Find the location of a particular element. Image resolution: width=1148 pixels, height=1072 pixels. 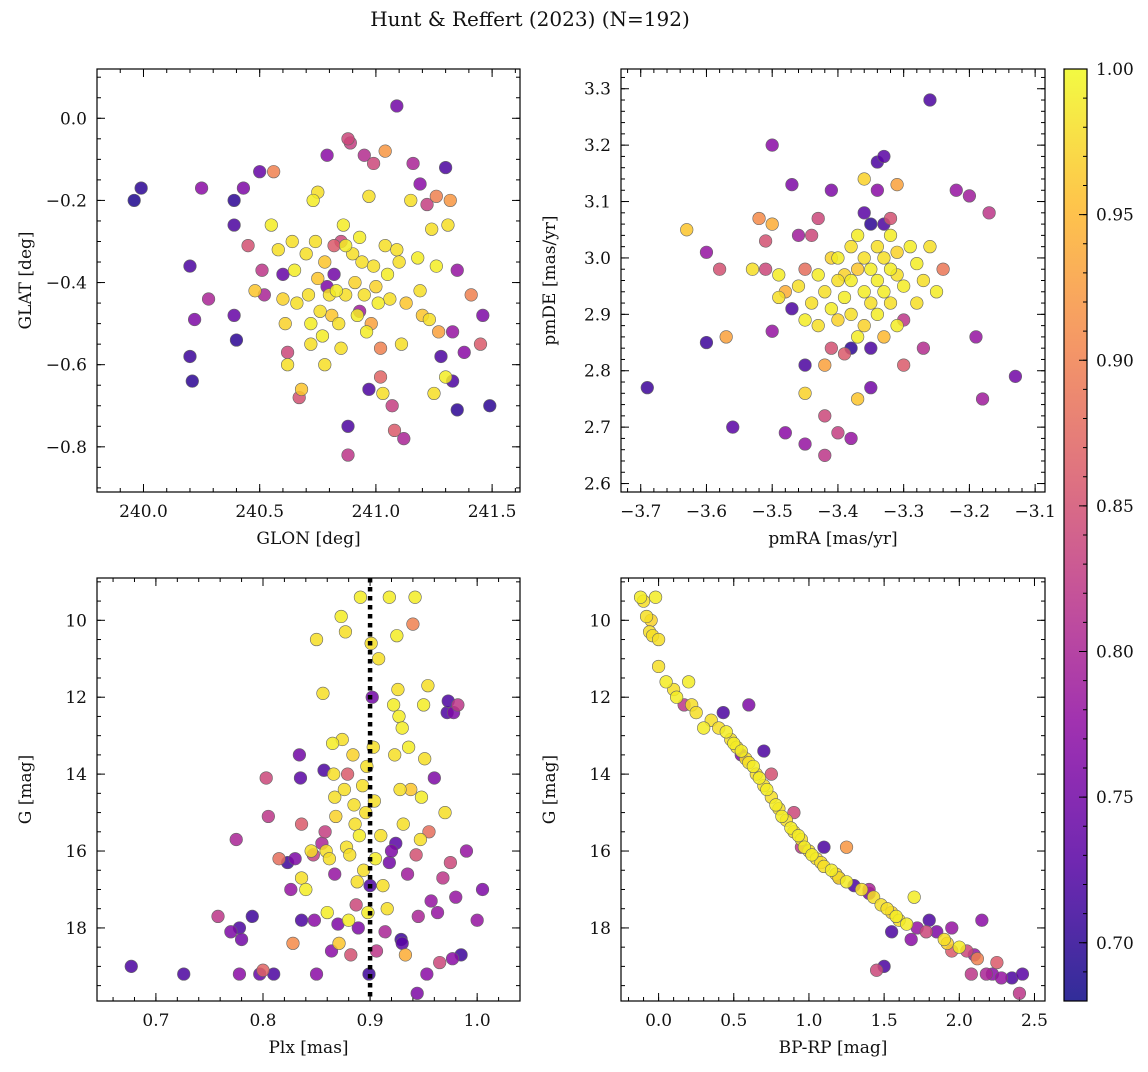

x-tick-label: −3.5 is located at coordinates (772, 512).